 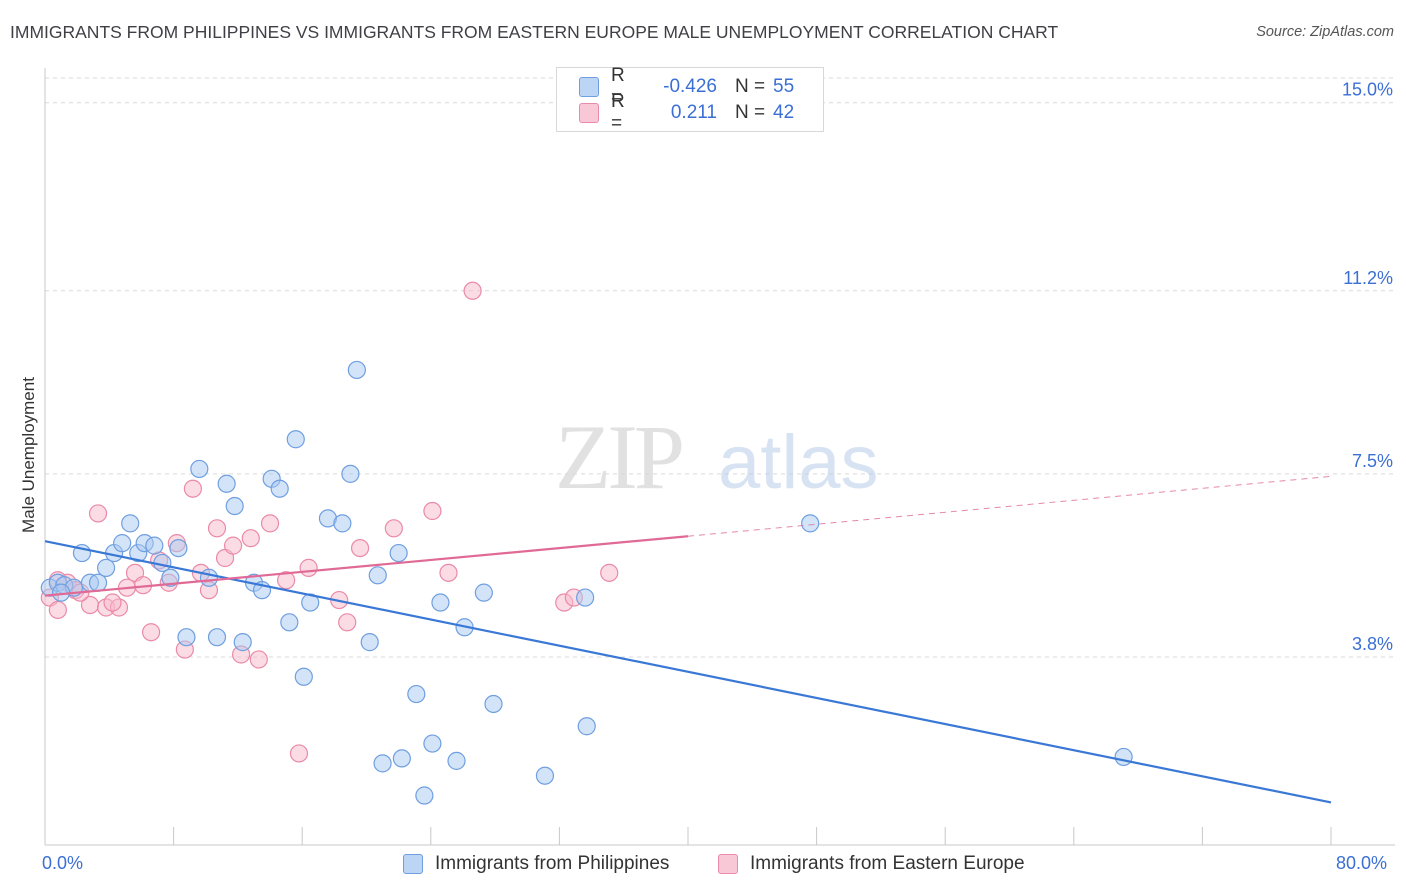 I want to click on x-tick-label-max: 80.0%, so click(x=1362, y=863).